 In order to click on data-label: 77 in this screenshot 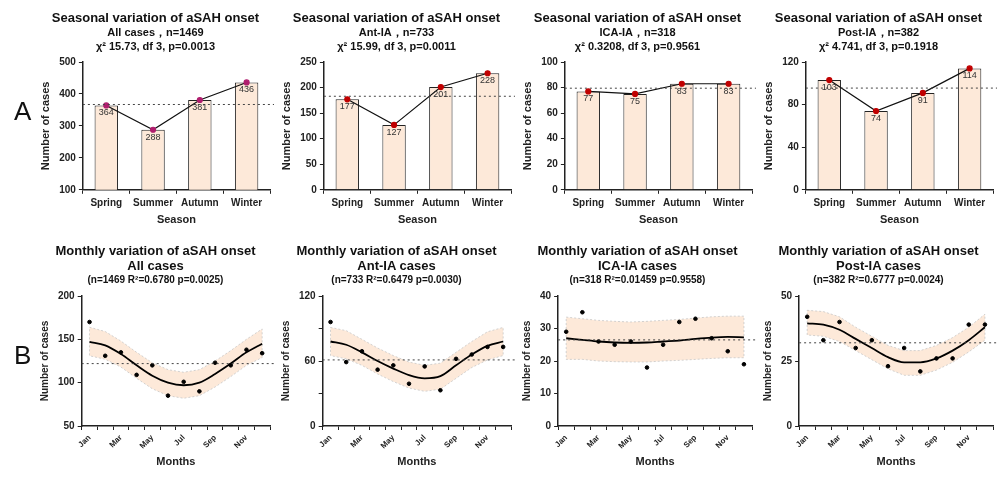, I will do `click(588, 98)`.